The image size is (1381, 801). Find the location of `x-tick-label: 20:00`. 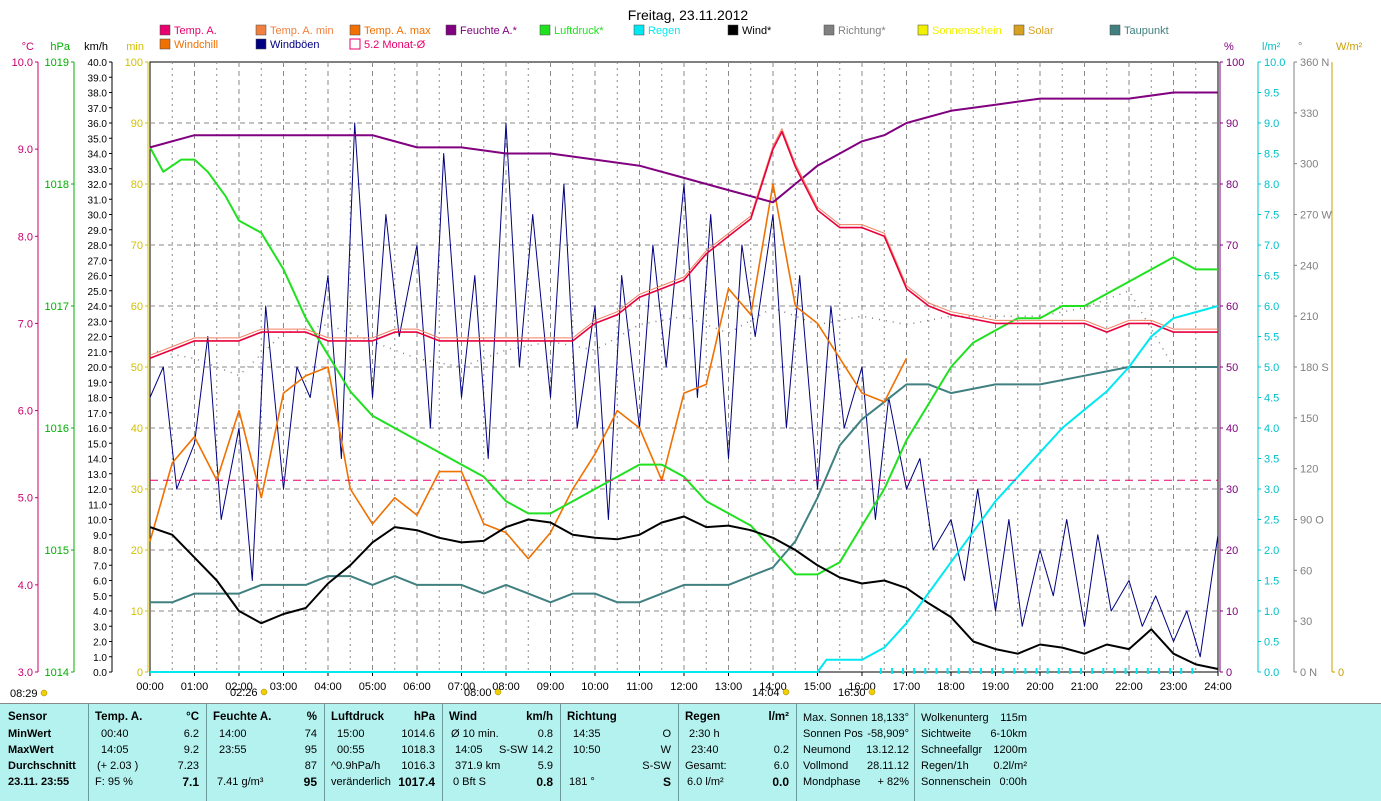

x-tick-label: 20:00 is located at coordinates (1040, 687).